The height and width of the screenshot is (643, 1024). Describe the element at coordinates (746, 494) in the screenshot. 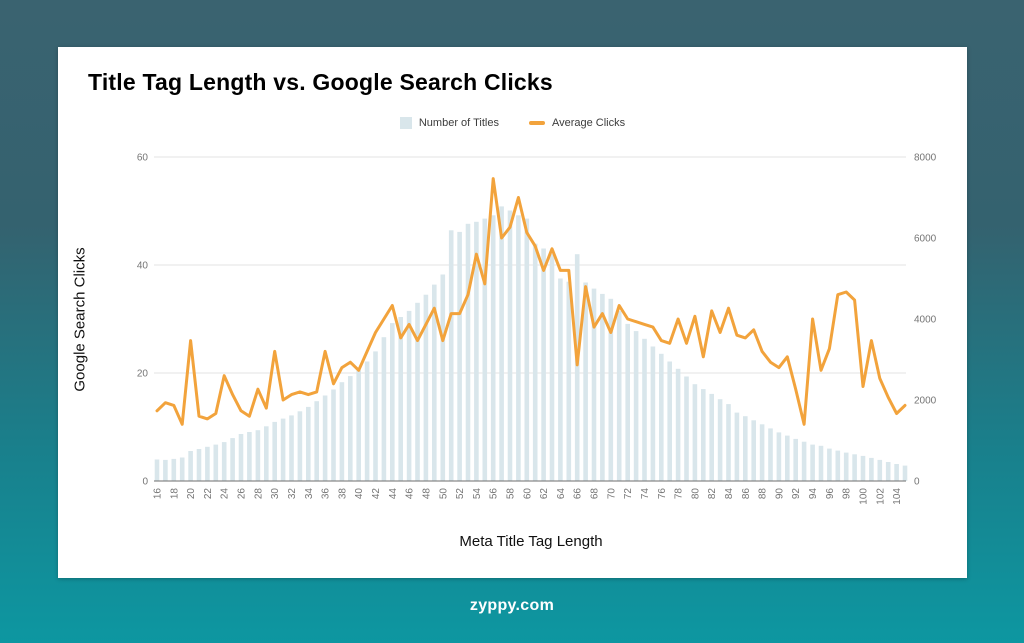

I see `svg-text: 86` at that location.